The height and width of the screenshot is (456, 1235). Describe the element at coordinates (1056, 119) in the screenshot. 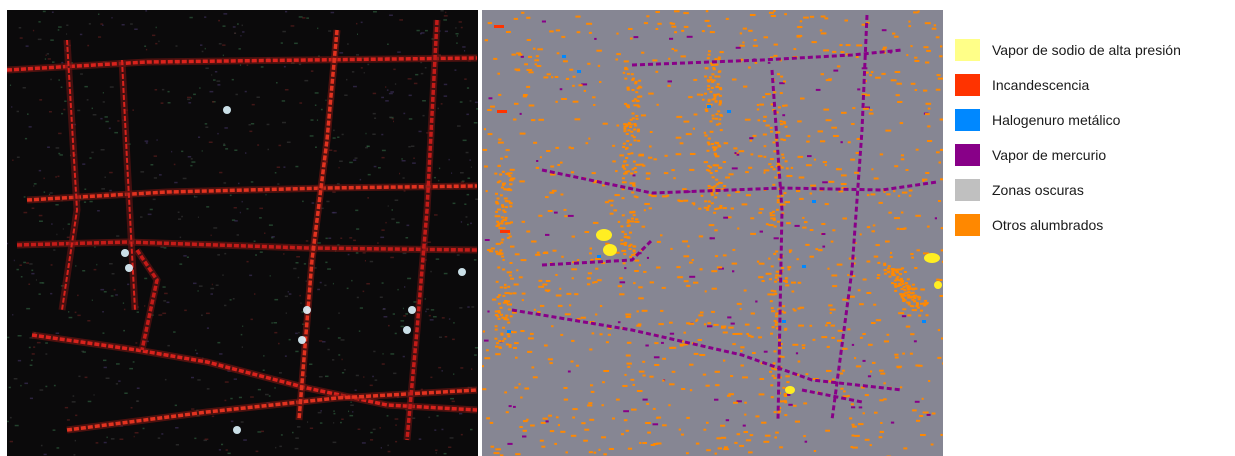

I see `legend-label: Halogenuro metálico` at that location.